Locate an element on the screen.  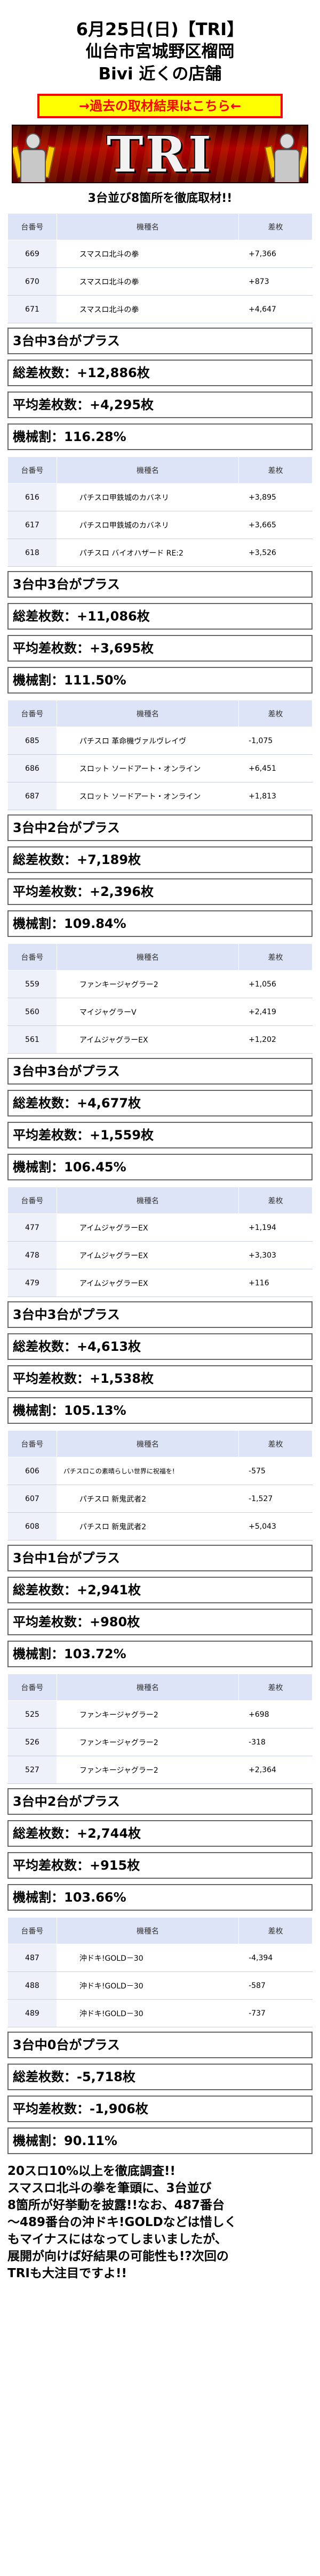
payout-rate-summary: 機械割：111.50% is located at coordinates (160, 680).